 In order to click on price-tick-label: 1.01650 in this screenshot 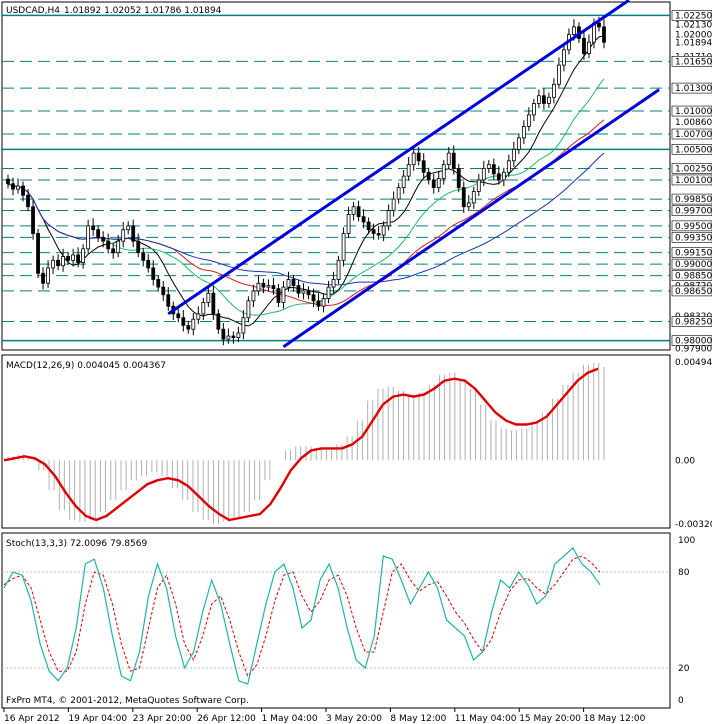, I will do `click(693, 62)`.